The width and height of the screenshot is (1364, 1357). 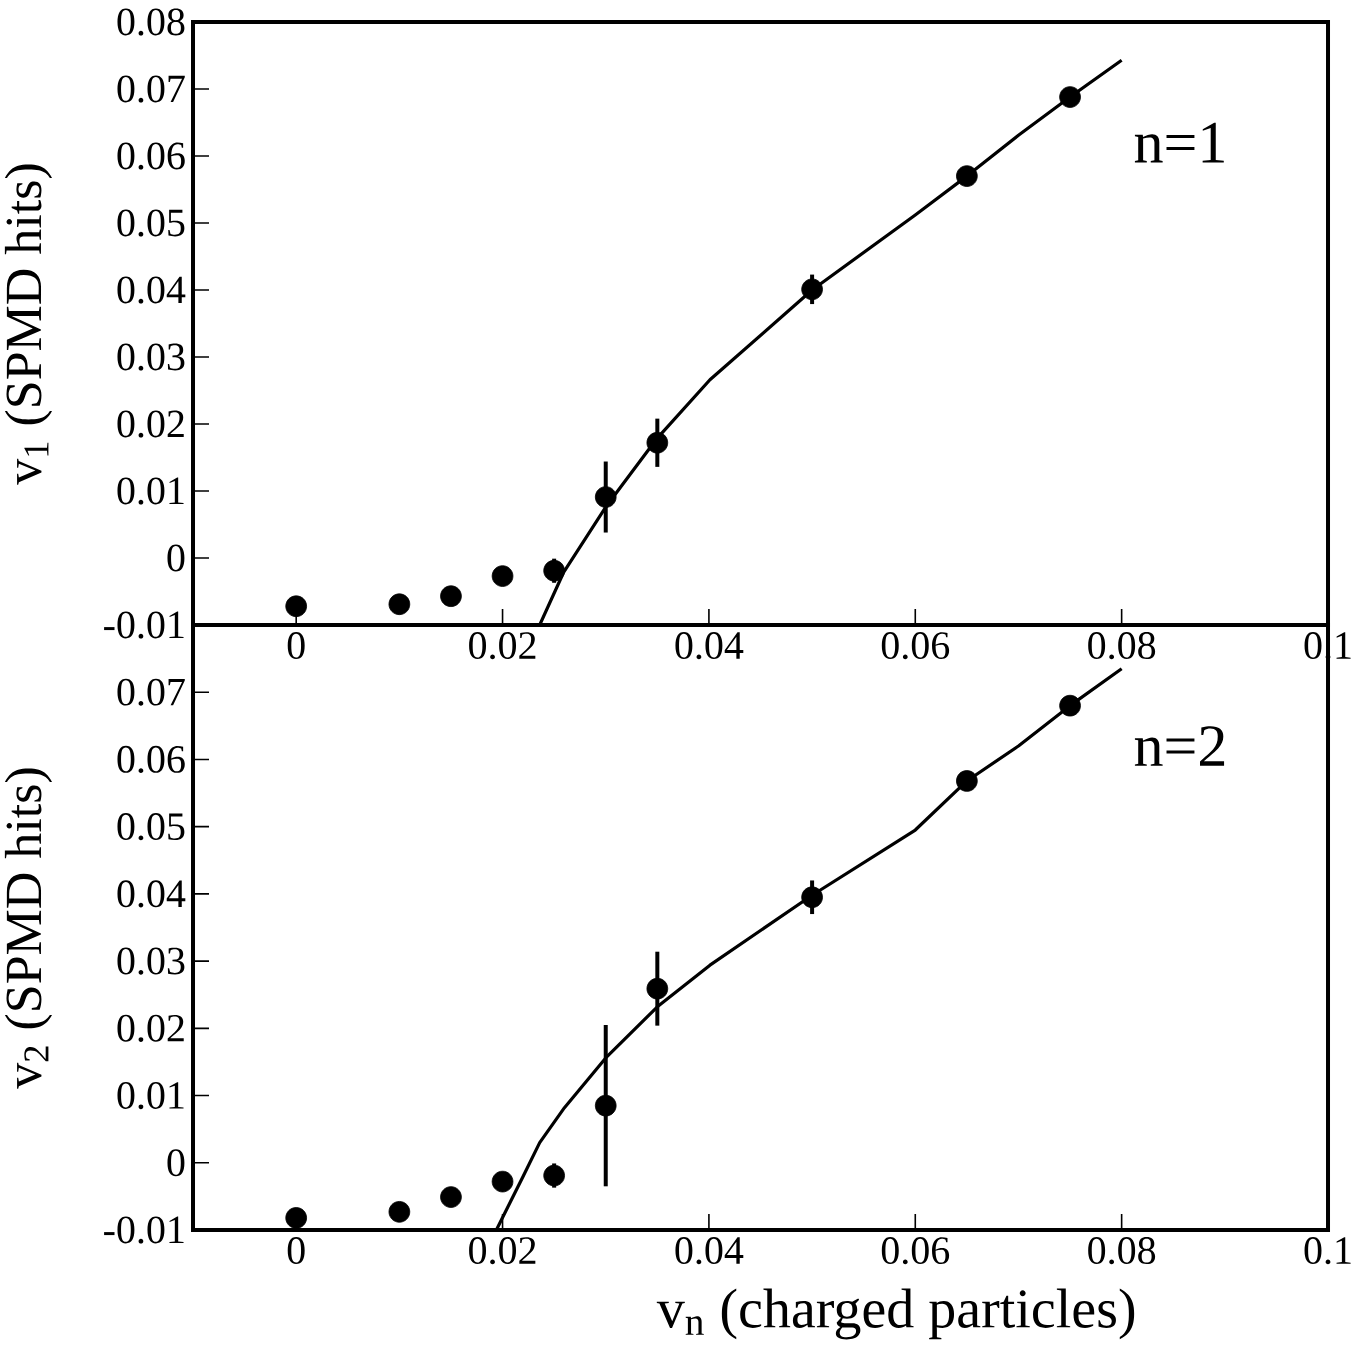 I want to click on x-tick-label: 0.1, so click(x=1327, y=1251).